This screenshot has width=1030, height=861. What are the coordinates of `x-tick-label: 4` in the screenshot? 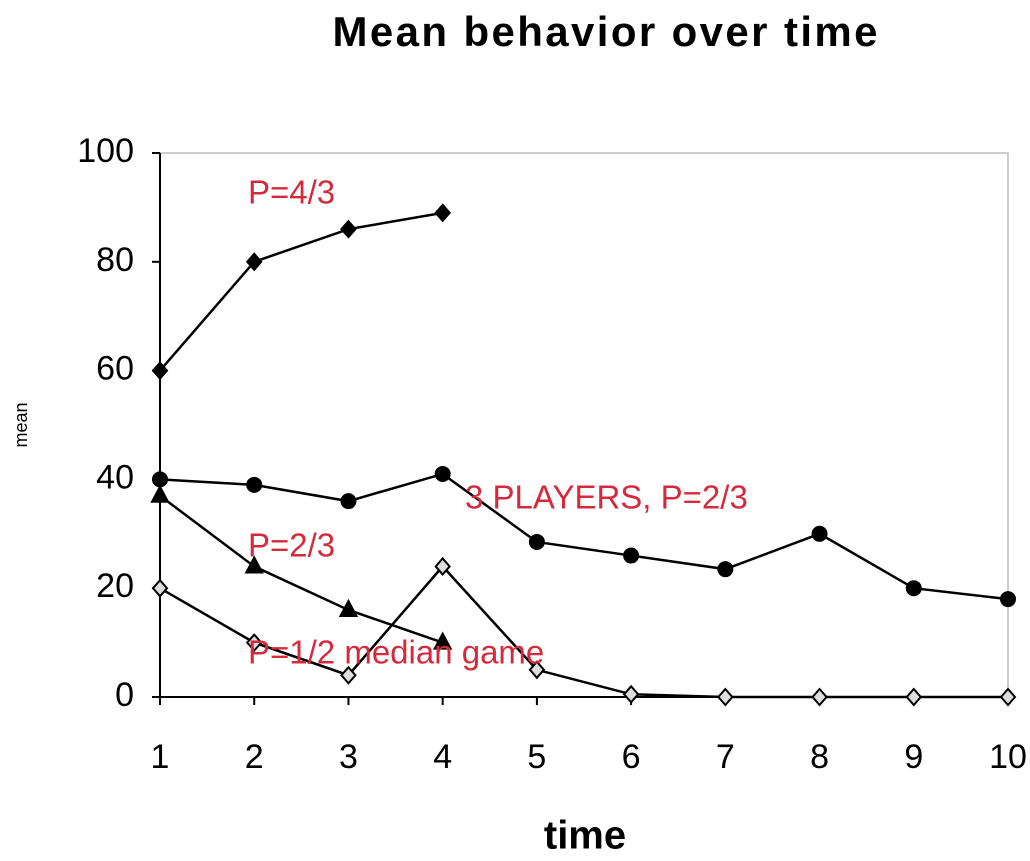 It's located at (442, 757).